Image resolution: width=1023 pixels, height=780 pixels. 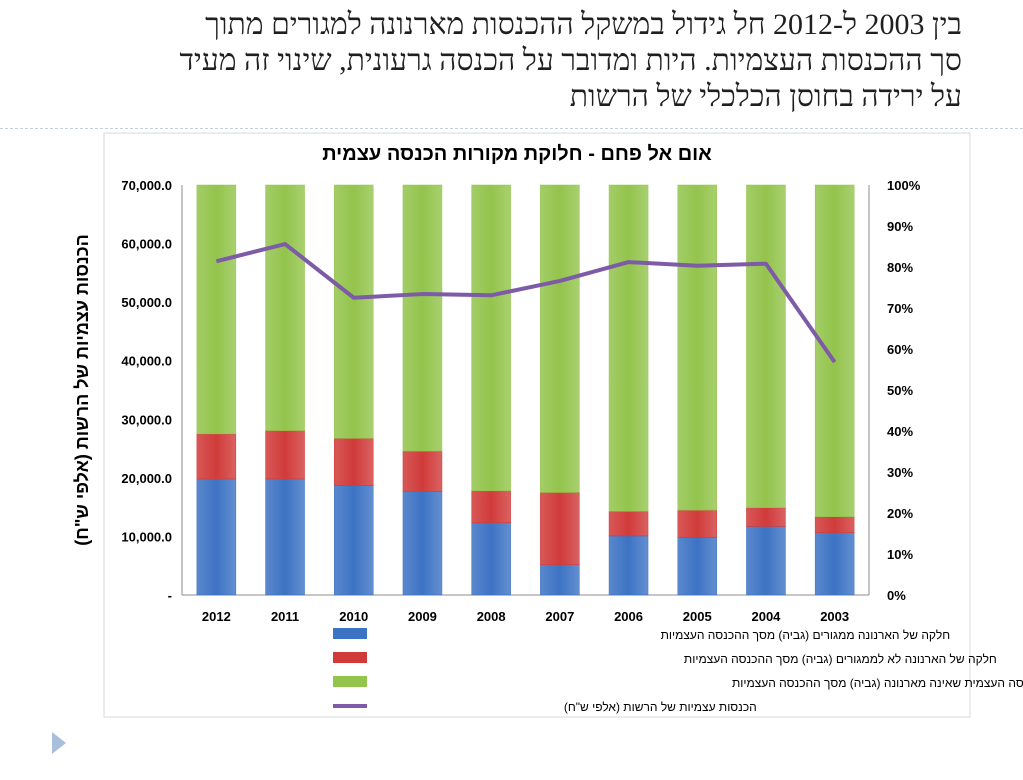 What do you see at coordinates (146, 302) in the screenshot?
I see `y-tick-label: 50,000.0` at bounding box center [146, 302].